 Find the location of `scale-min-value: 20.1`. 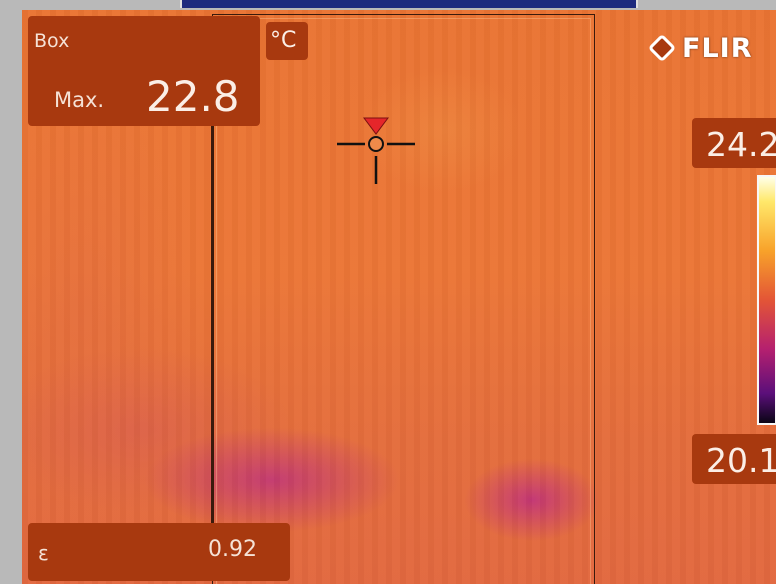

scale-min-value: 20.1 is located at coordinates (741, 460).